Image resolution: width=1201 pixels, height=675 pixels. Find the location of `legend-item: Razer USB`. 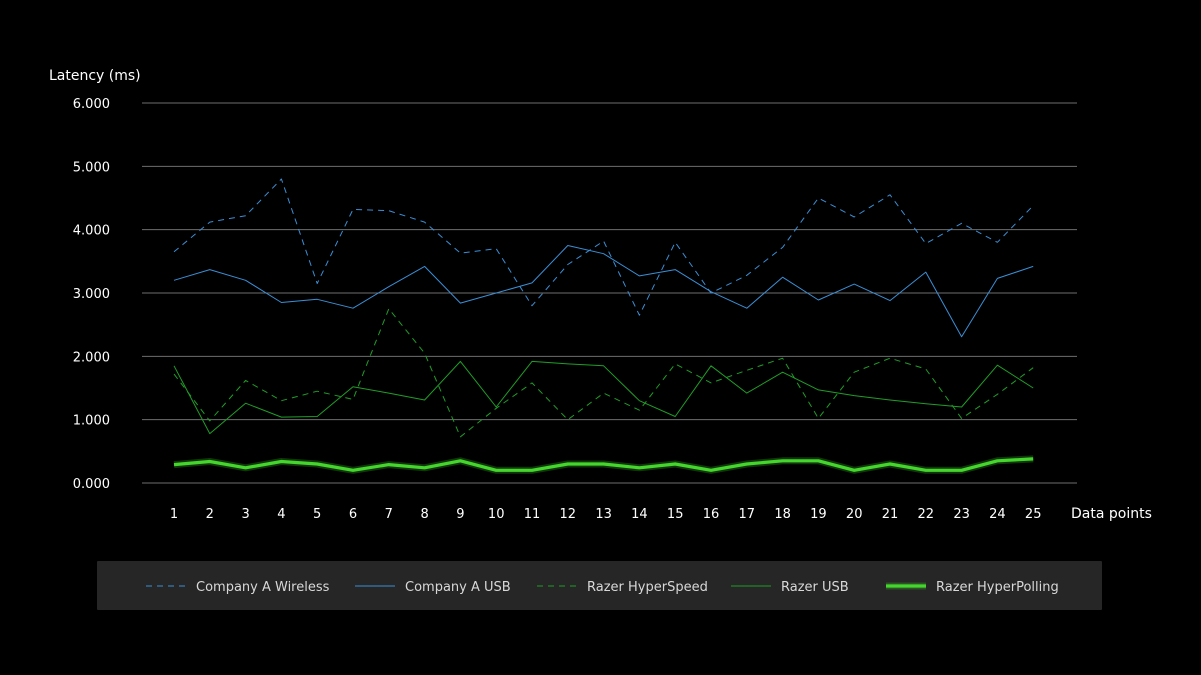

legend-item: Razer USB is located at coordinates (790, 587).